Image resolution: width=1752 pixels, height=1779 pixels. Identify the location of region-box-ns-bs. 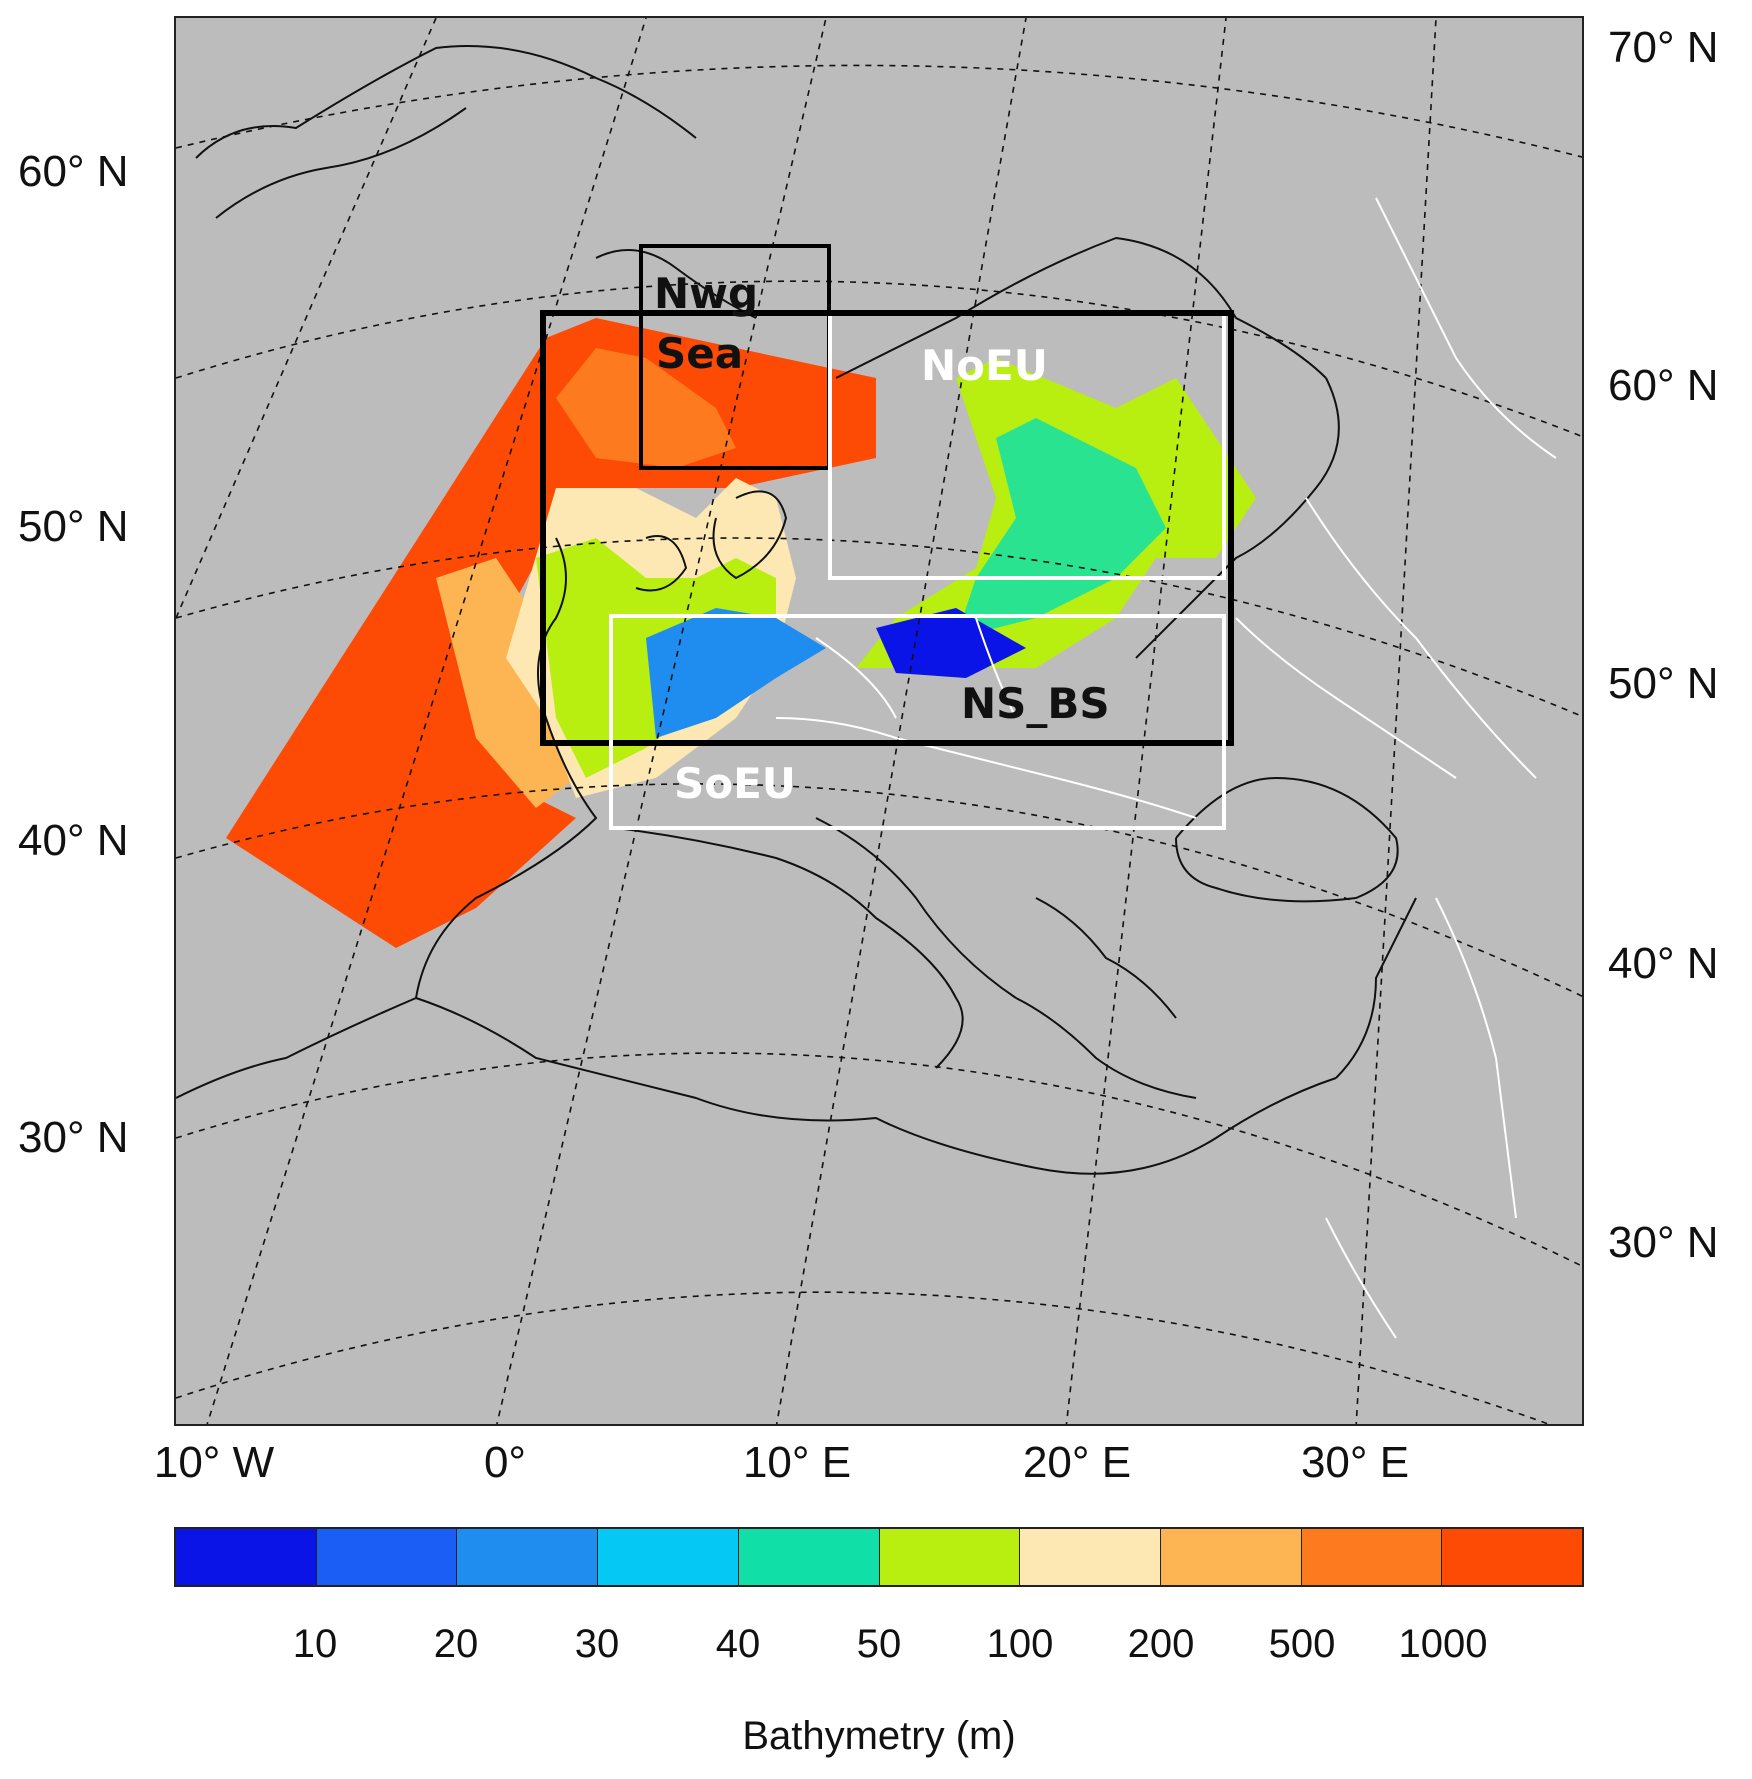
(887, 528).